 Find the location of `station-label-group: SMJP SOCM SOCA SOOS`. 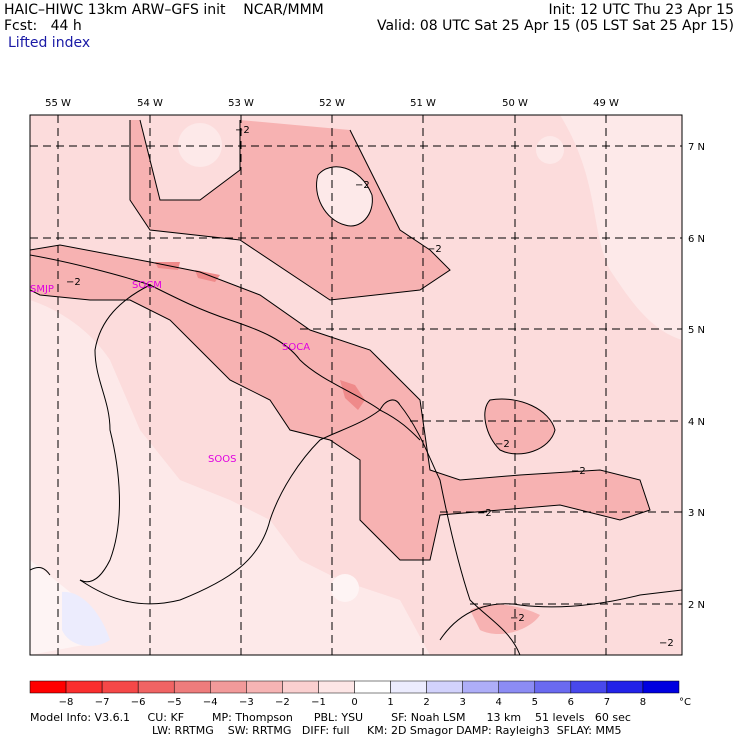

station-label-group: SMJP SOCM SOCA SOOS is located at coordinates (170, 372).